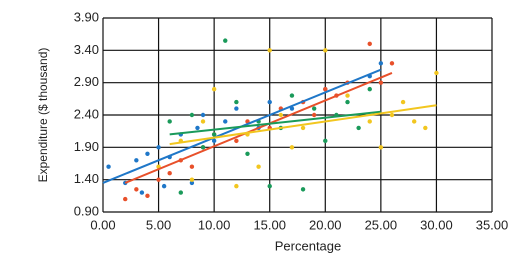 The image size is (529, 265). Describe the element at coordinates (86, 210) in the screenshot. I see `y-tick-label: 0.90` at that location.